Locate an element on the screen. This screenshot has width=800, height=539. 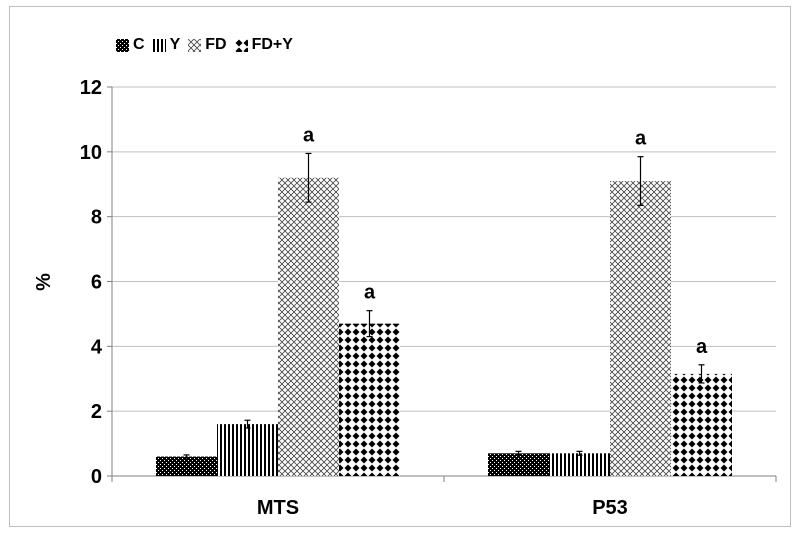
y-tick-label: 6 is located at coordinates (96, 283).